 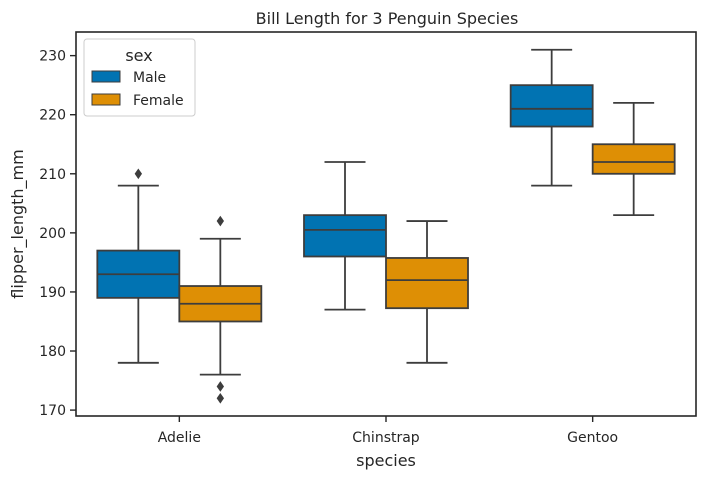 I want to click on y-tick-label: 230, so click(x=52, y=57).